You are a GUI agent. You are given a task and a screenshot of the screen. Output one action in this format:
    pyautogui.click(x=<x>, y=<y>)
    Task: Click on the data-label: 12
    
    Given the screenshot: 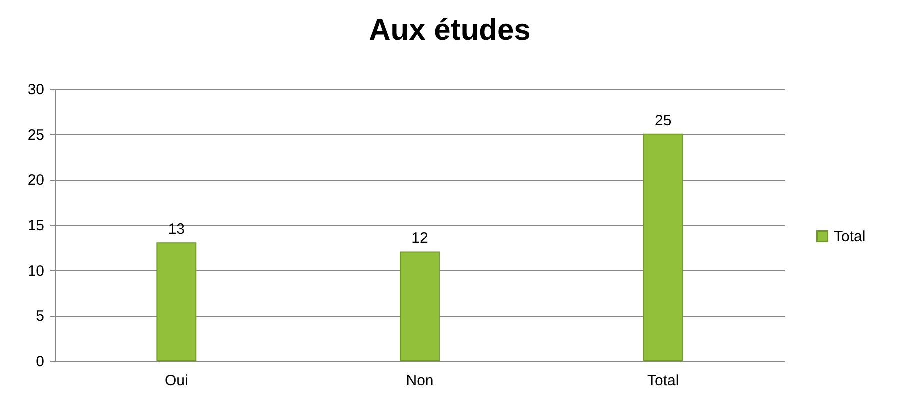 What is the action you would take?
    pyautogui.click(x=420, y=239)
    